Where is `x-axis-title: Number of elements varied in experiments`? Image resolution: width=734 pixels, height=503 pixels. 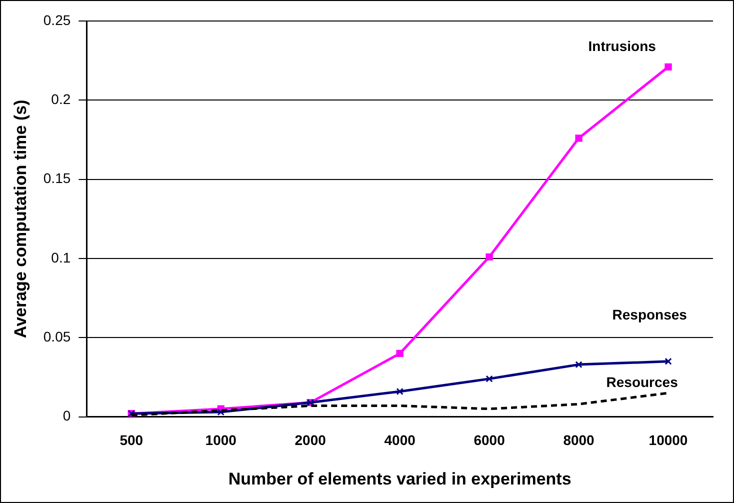
x-axis-title: Number of elements varied in experiments is located at coordinates (400, 478).